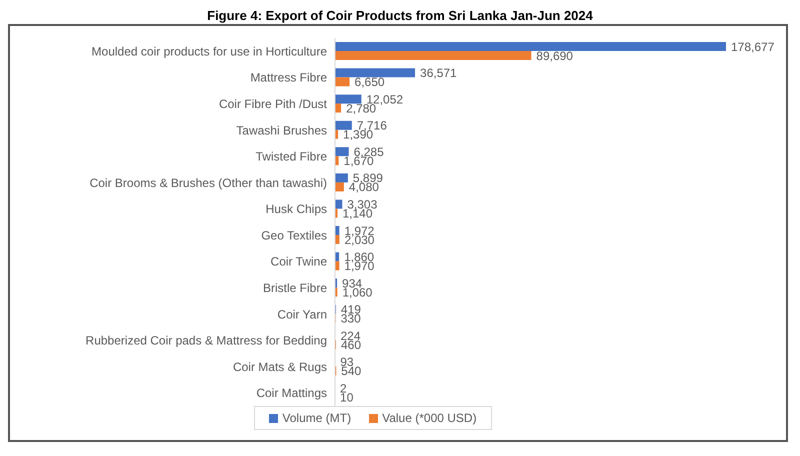 The image size is (800, 456). Describe the element at coordinates (369, 82) in the screenshot. I see `data-label: 6,650` at that location.